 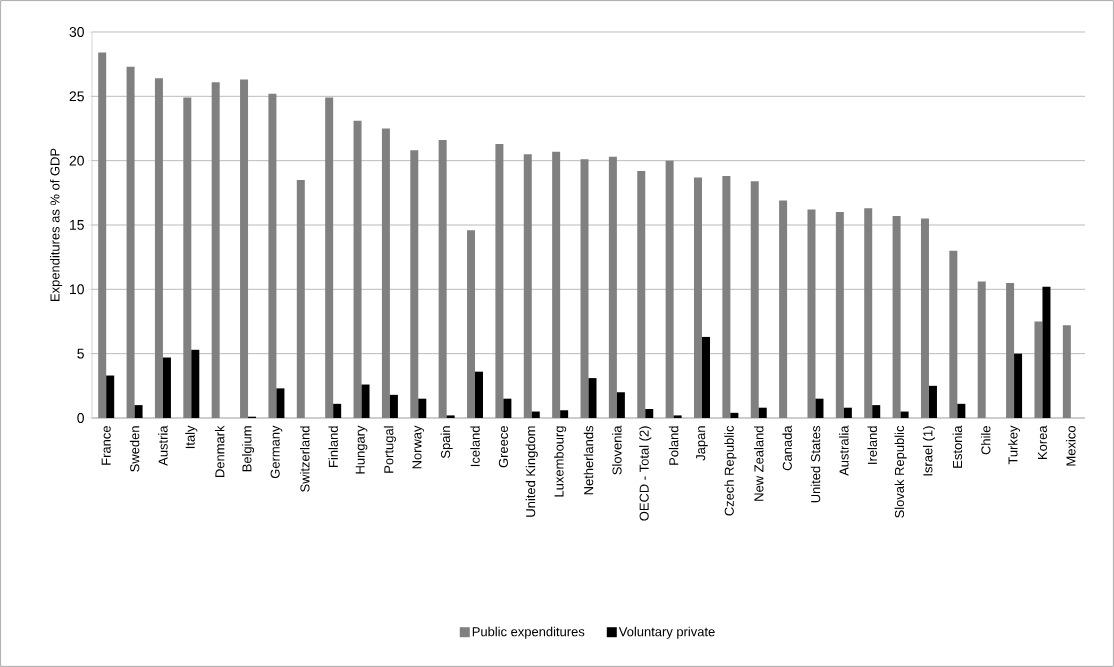 I want to click on x-tick-label: Norway, so click(x=418, y=447).